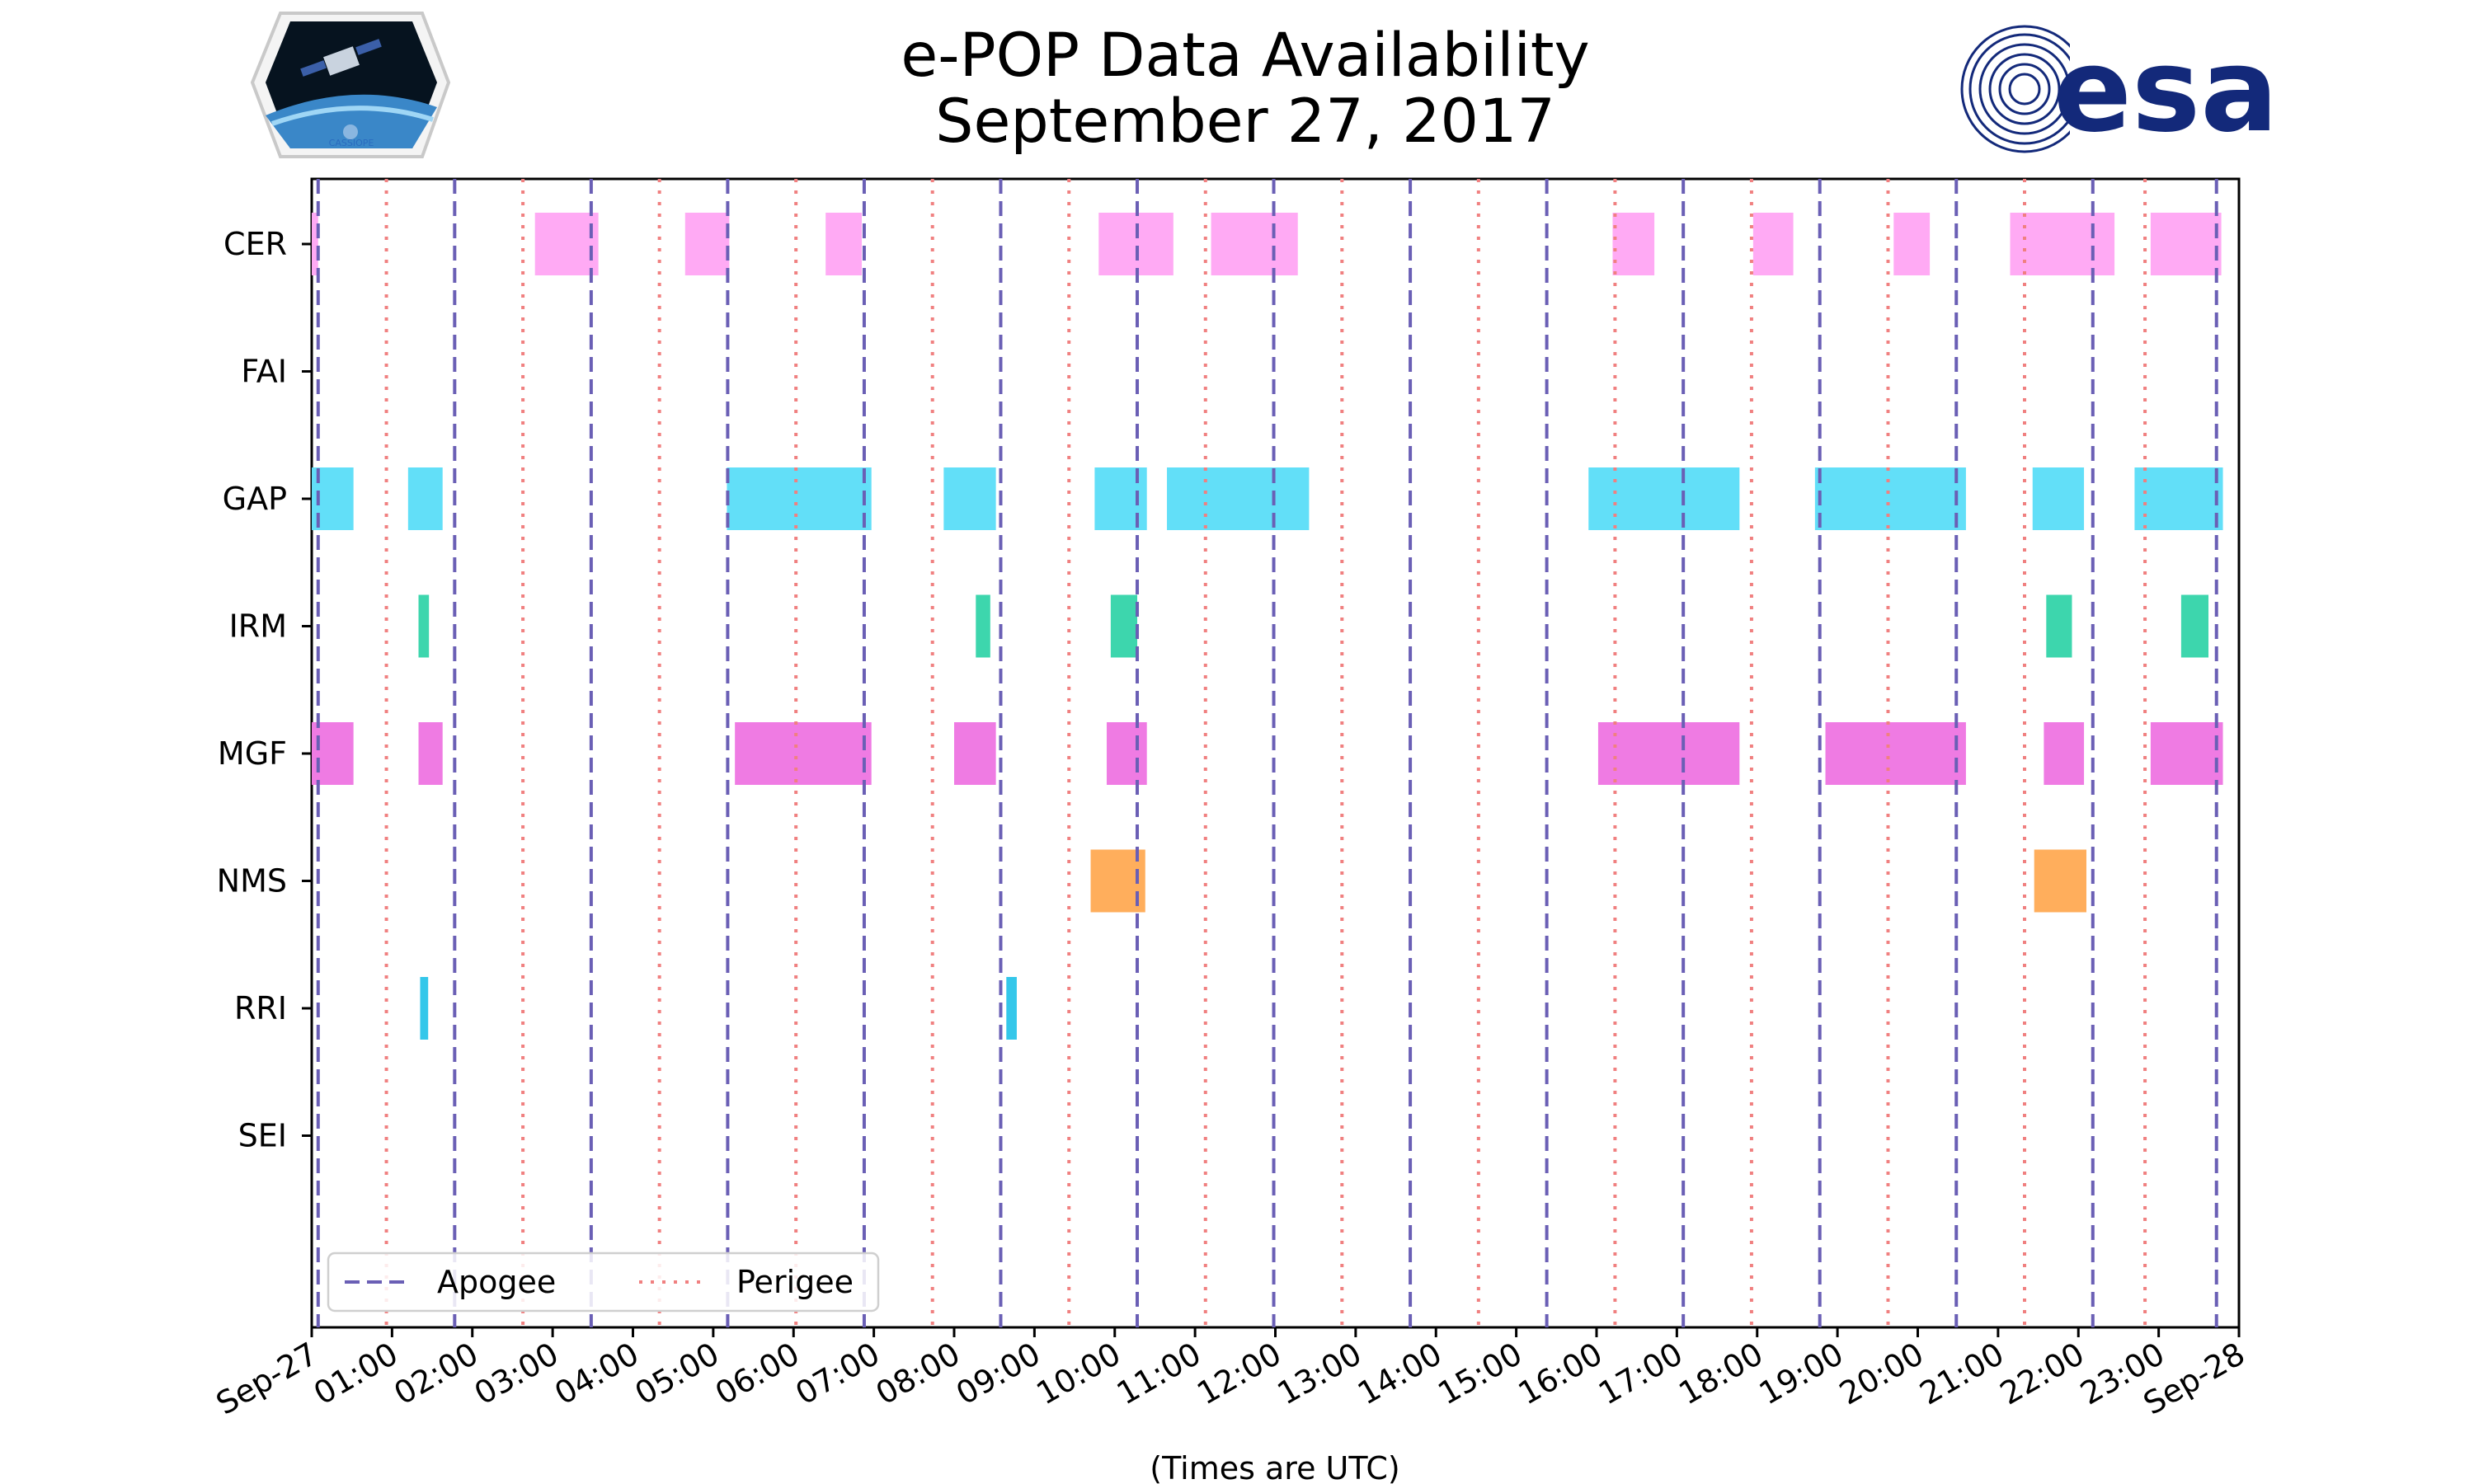  What do you see at coordinates (1560, 1374) in the screenshot?
I see `x-tick-label-16-00: 16:00` at bounding box center [1560, 1374].